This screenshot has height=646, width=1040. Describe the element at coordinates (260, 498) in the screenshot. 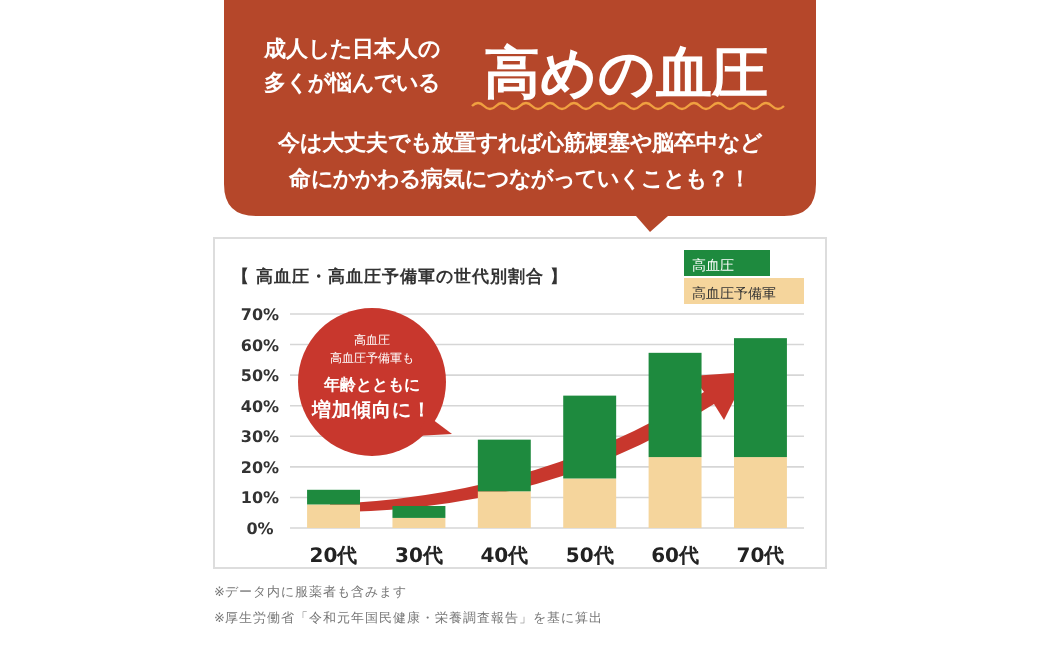

I see `y-tick-label: 10%` at that location.